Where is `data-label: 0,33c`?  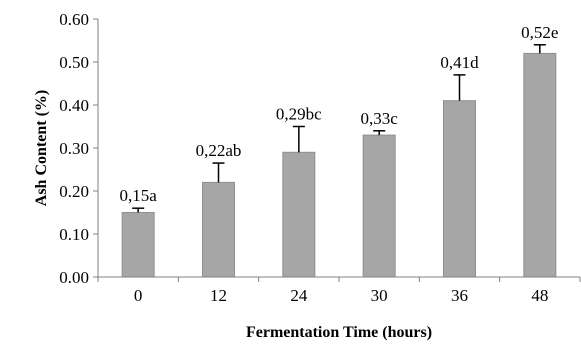 data-label: 0,33c is located at coordinates (380, 118).